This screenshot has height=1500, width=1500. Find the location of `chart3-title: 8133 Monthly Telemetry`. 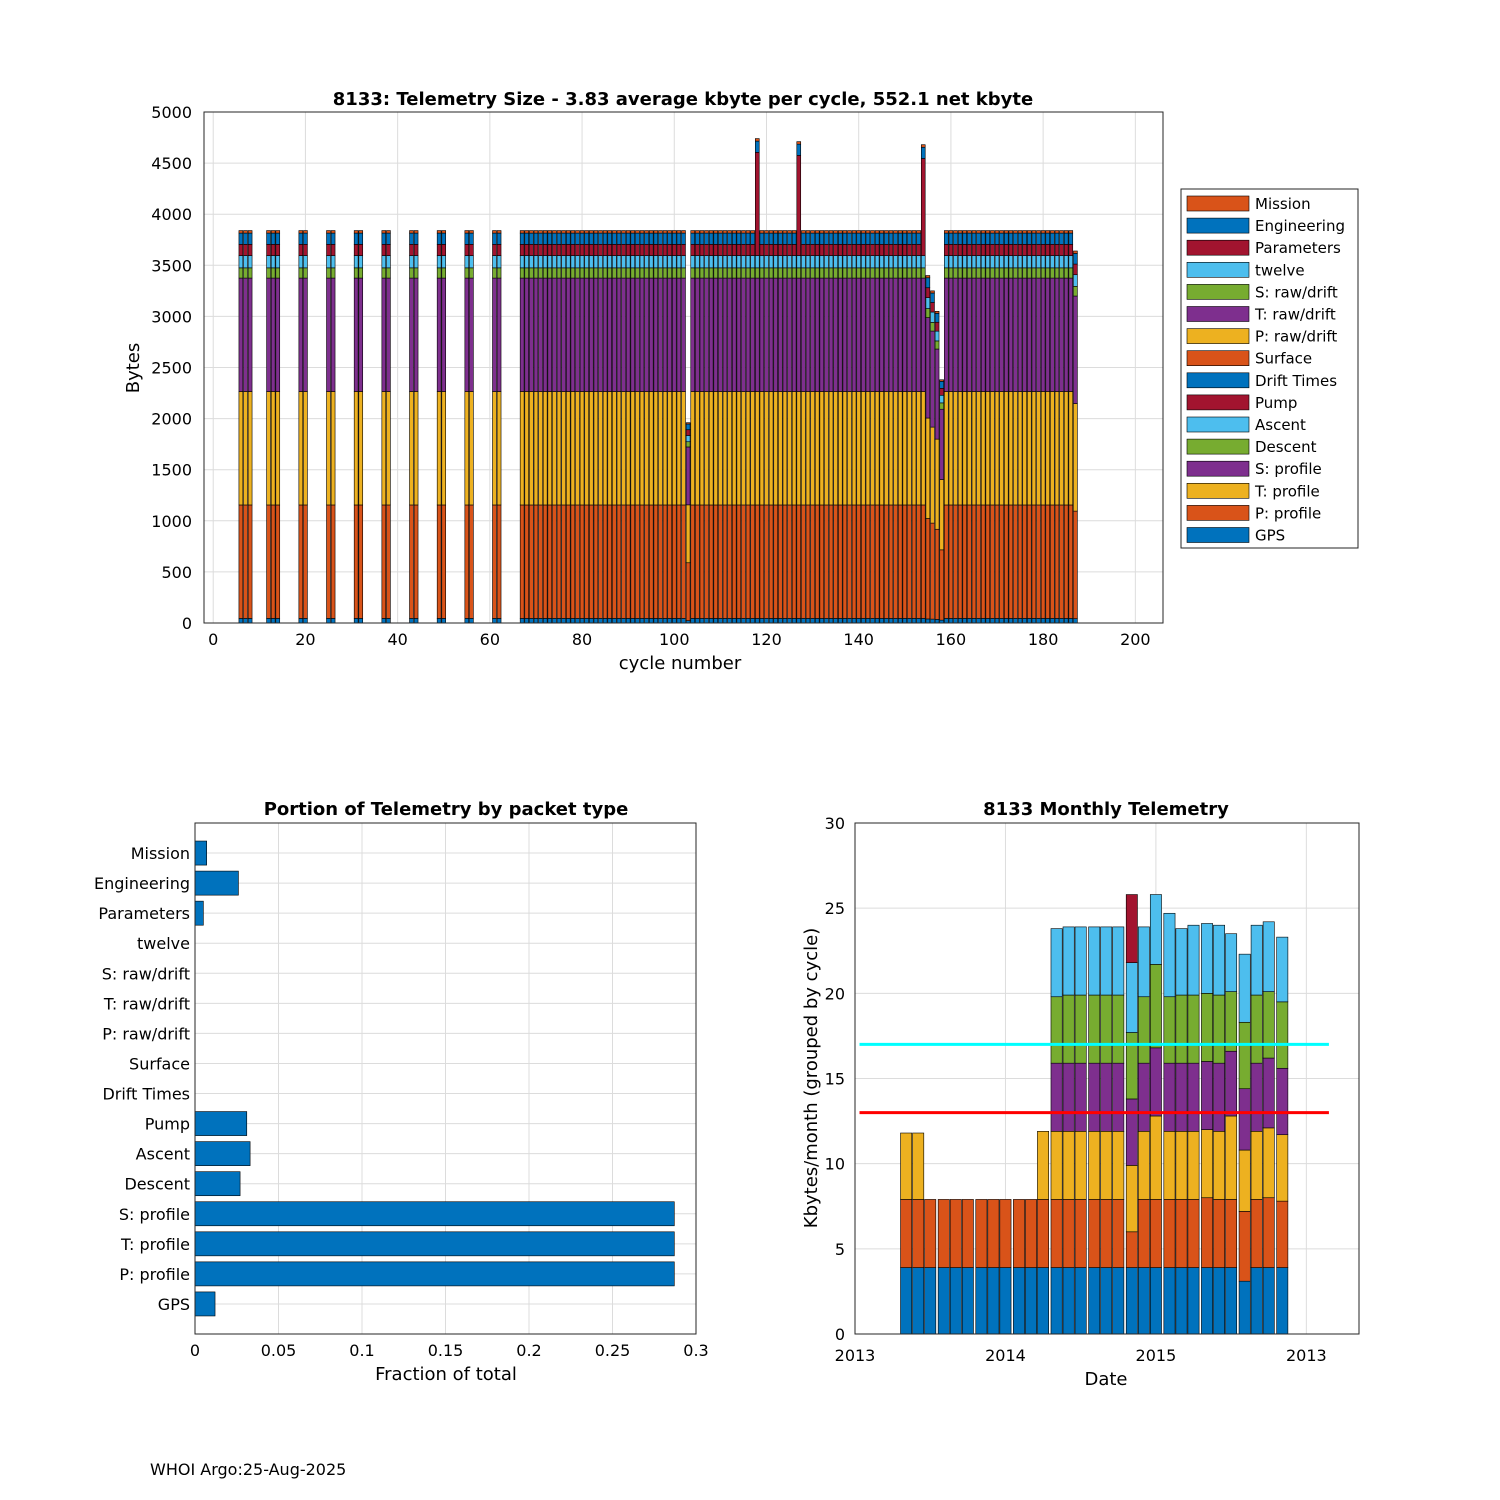

chart3-title: 8133 Monthly Telemetry is located at coordinates (1106, 809).